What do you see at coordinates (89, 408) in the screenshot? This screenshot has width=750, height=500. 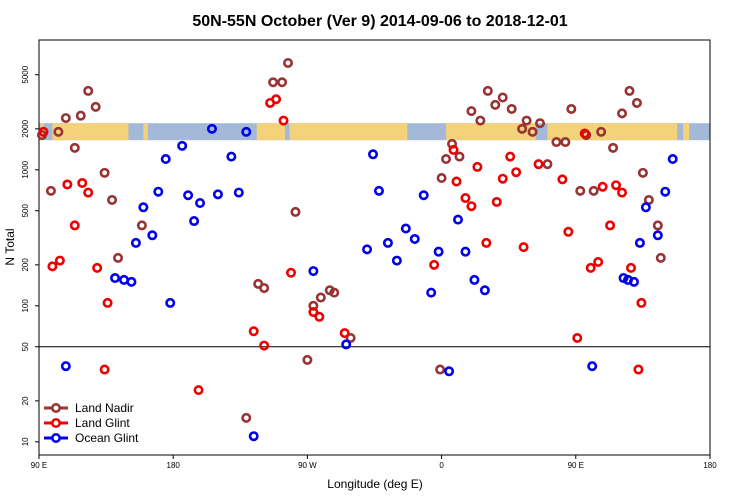 I see `legend-item: Land Nadir` at bounding box center [89, 408].